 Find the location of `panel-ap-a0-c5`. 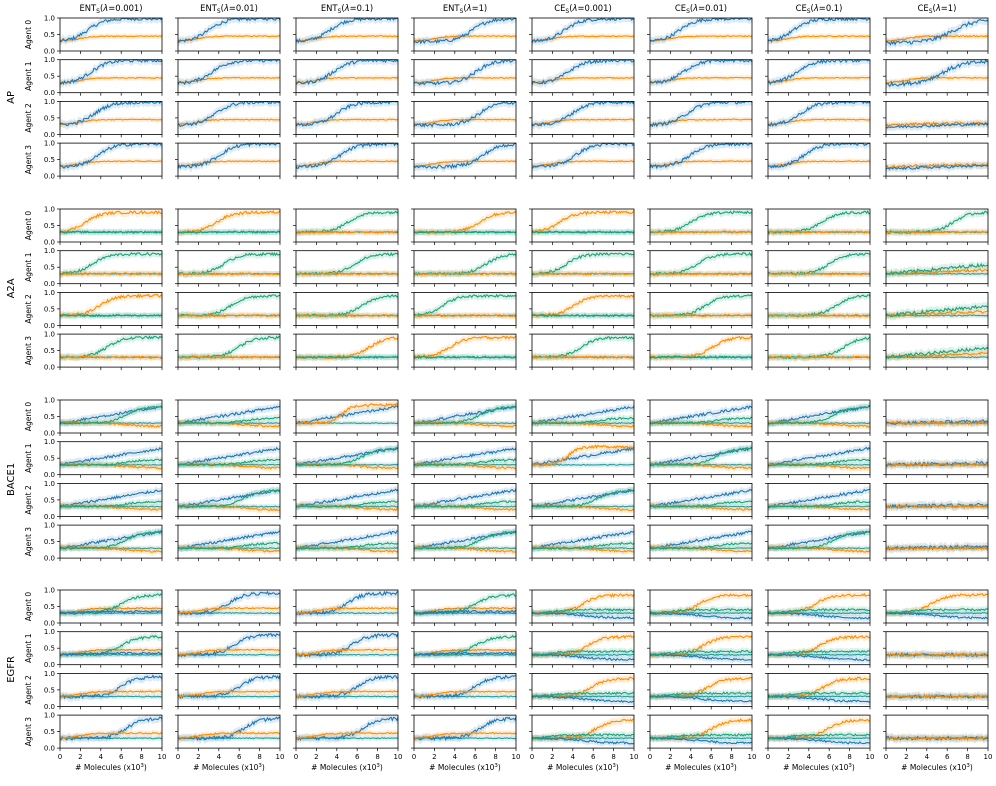

panel-ap-a0-c5 is located at coordinates (700, 35).